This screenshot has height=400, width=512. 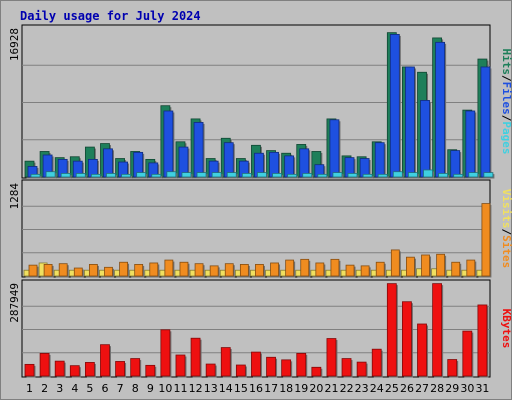 I want to click on right-legend: Visits/Sites, so click(x=506, y=229).